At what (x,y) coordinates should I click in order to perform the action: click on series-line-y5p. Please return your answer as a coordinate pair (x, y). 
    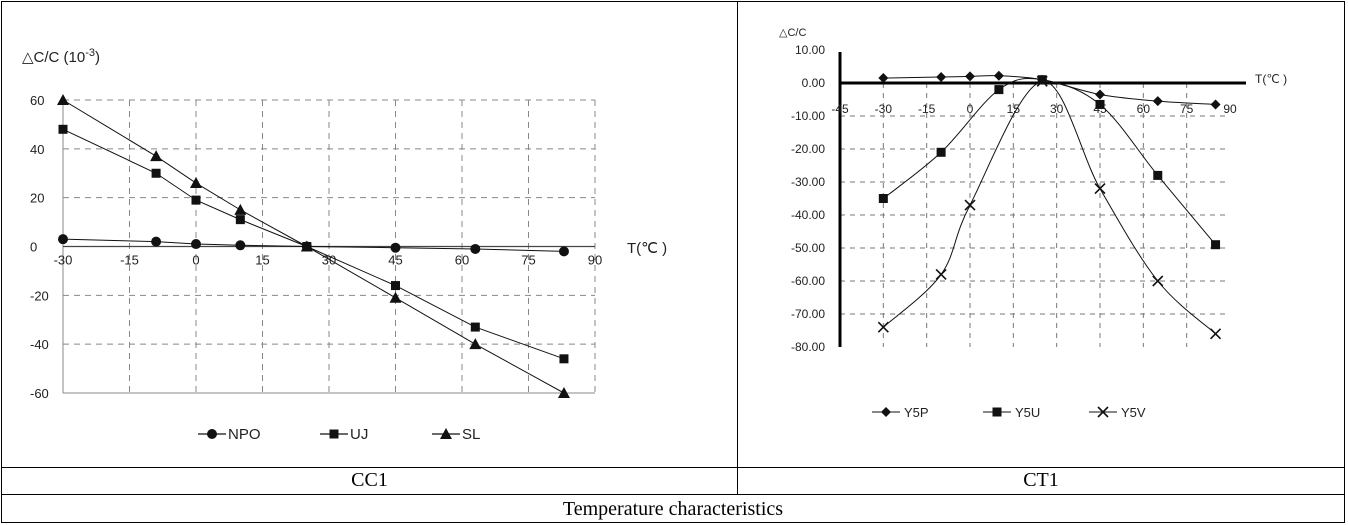
    Looking at the image, I should click on (1049, 90).